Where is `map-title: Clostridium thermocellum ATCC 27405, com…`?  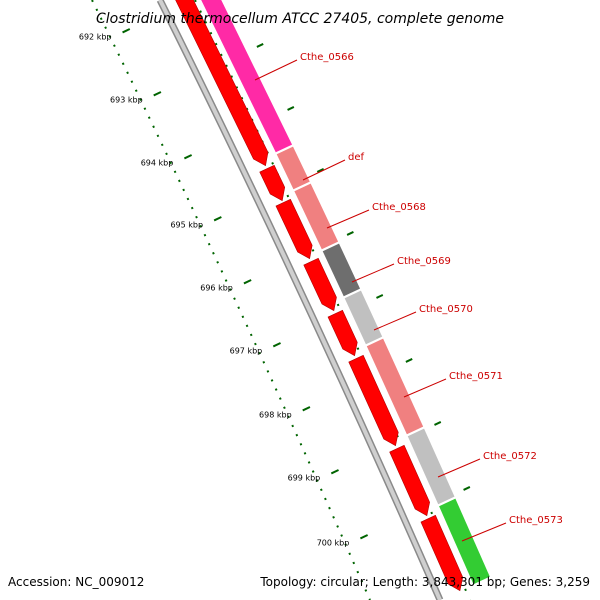
map-title: Clostridium thermocellum ATCC 27405, com… is located at coordinates (300, 19).